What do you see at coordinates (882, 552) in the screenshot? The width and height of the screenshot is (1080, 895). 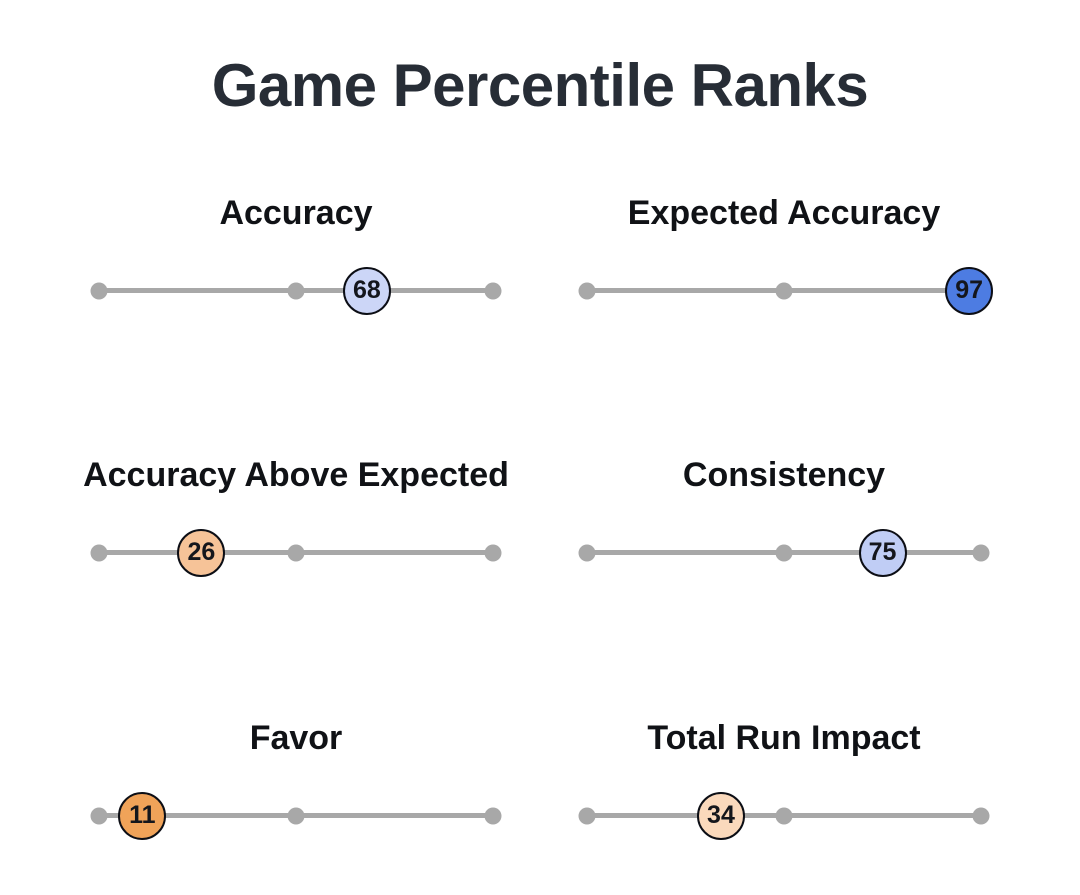 I see `gauge-value-marker: 75` at bounding box center [882, 552].